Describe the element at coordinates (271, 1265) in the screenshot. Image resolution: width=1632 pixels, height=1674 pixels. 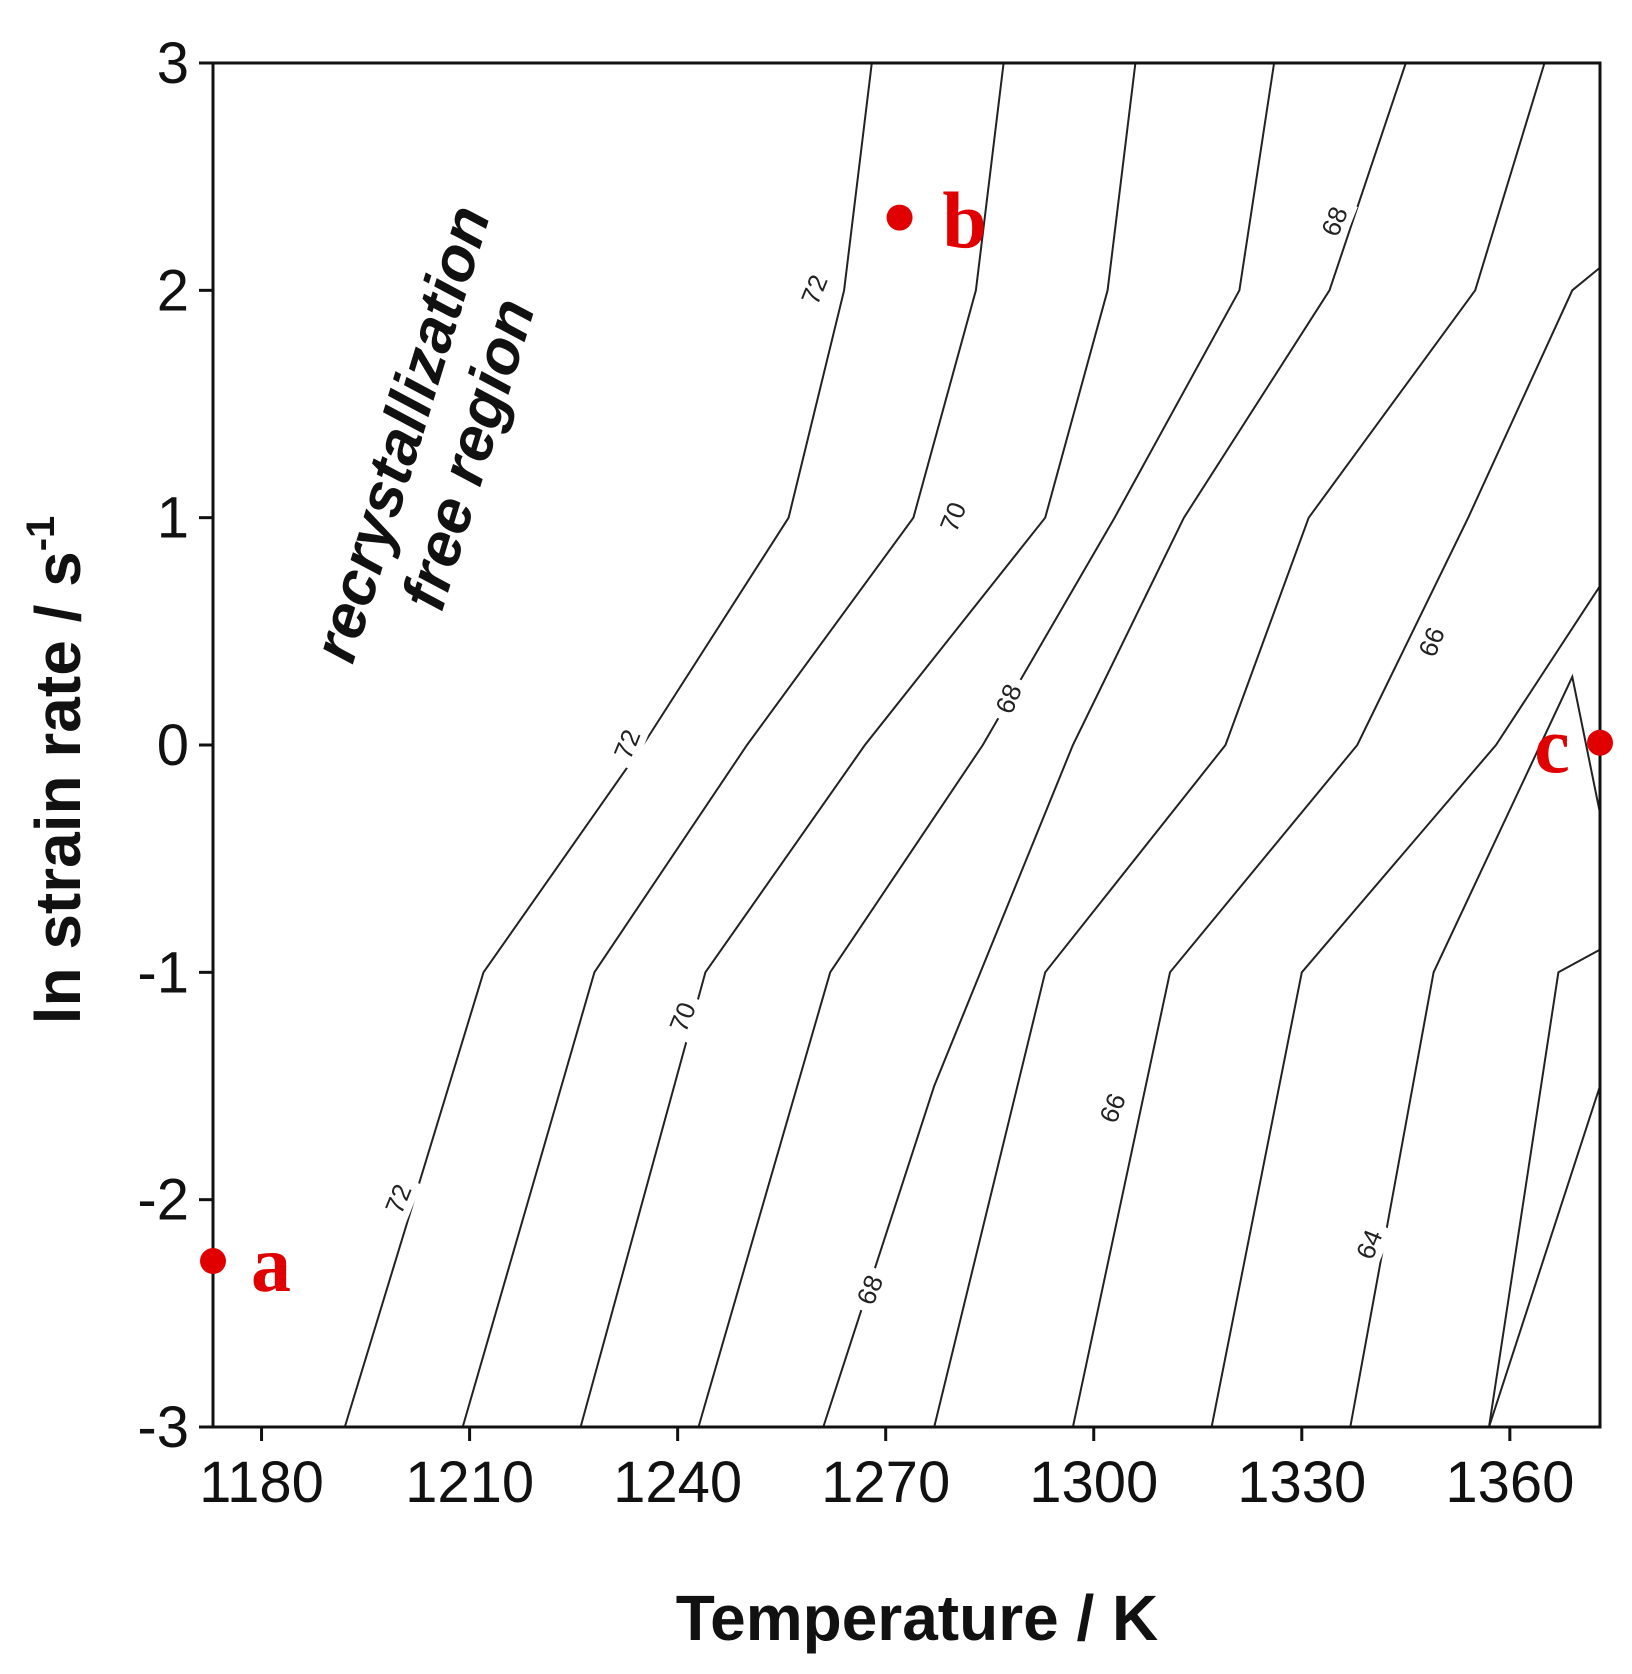
I see `point-label-a: a` at that location.